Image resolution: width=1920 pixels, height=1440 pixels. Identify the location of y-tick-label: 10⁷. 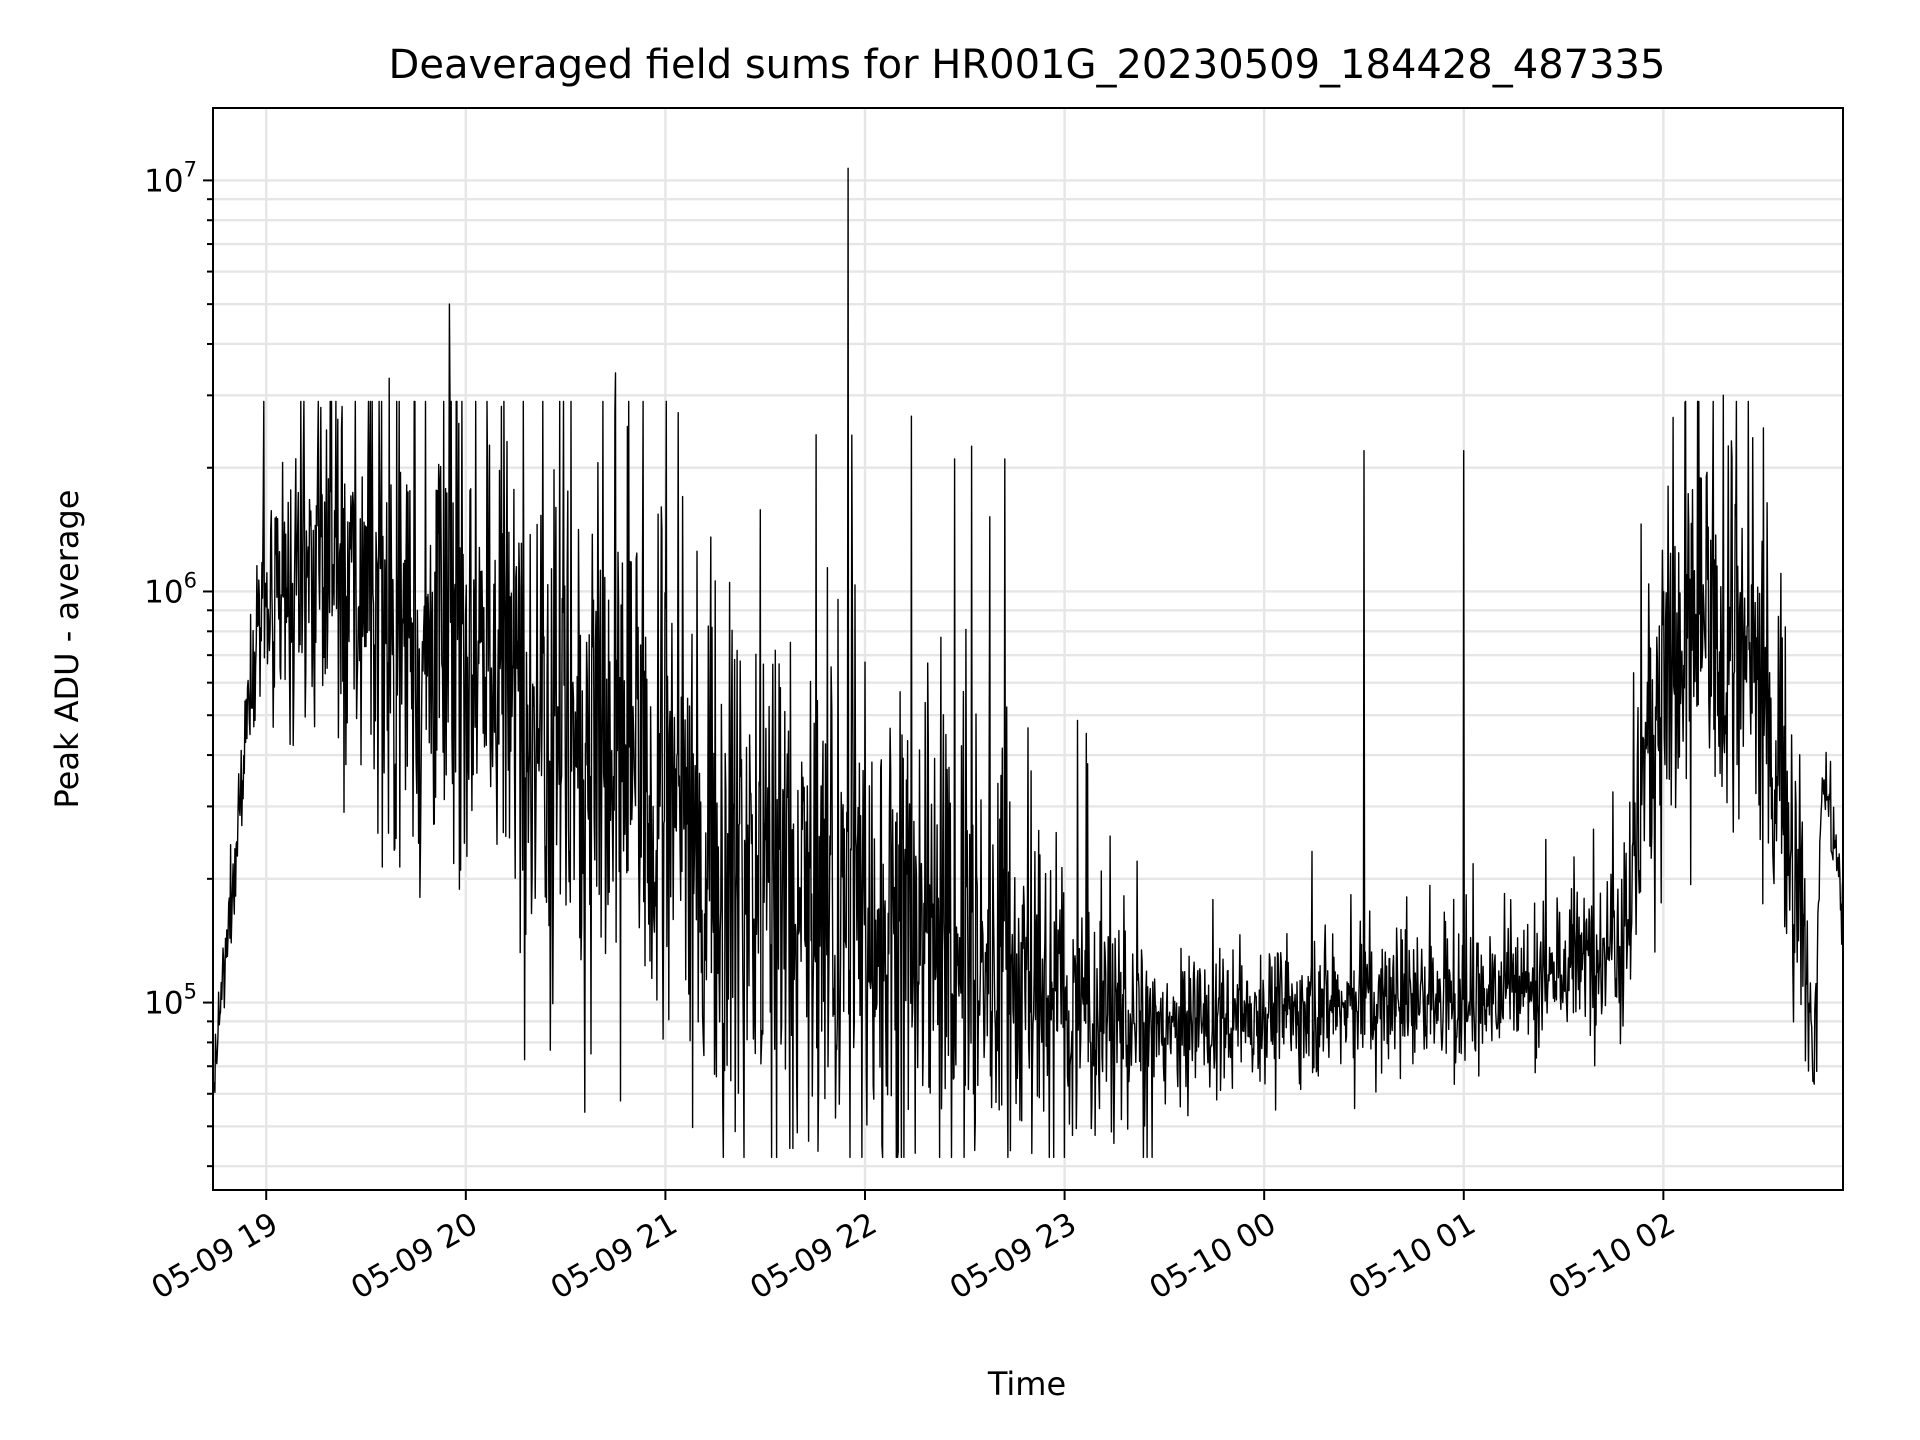
(170, 178).